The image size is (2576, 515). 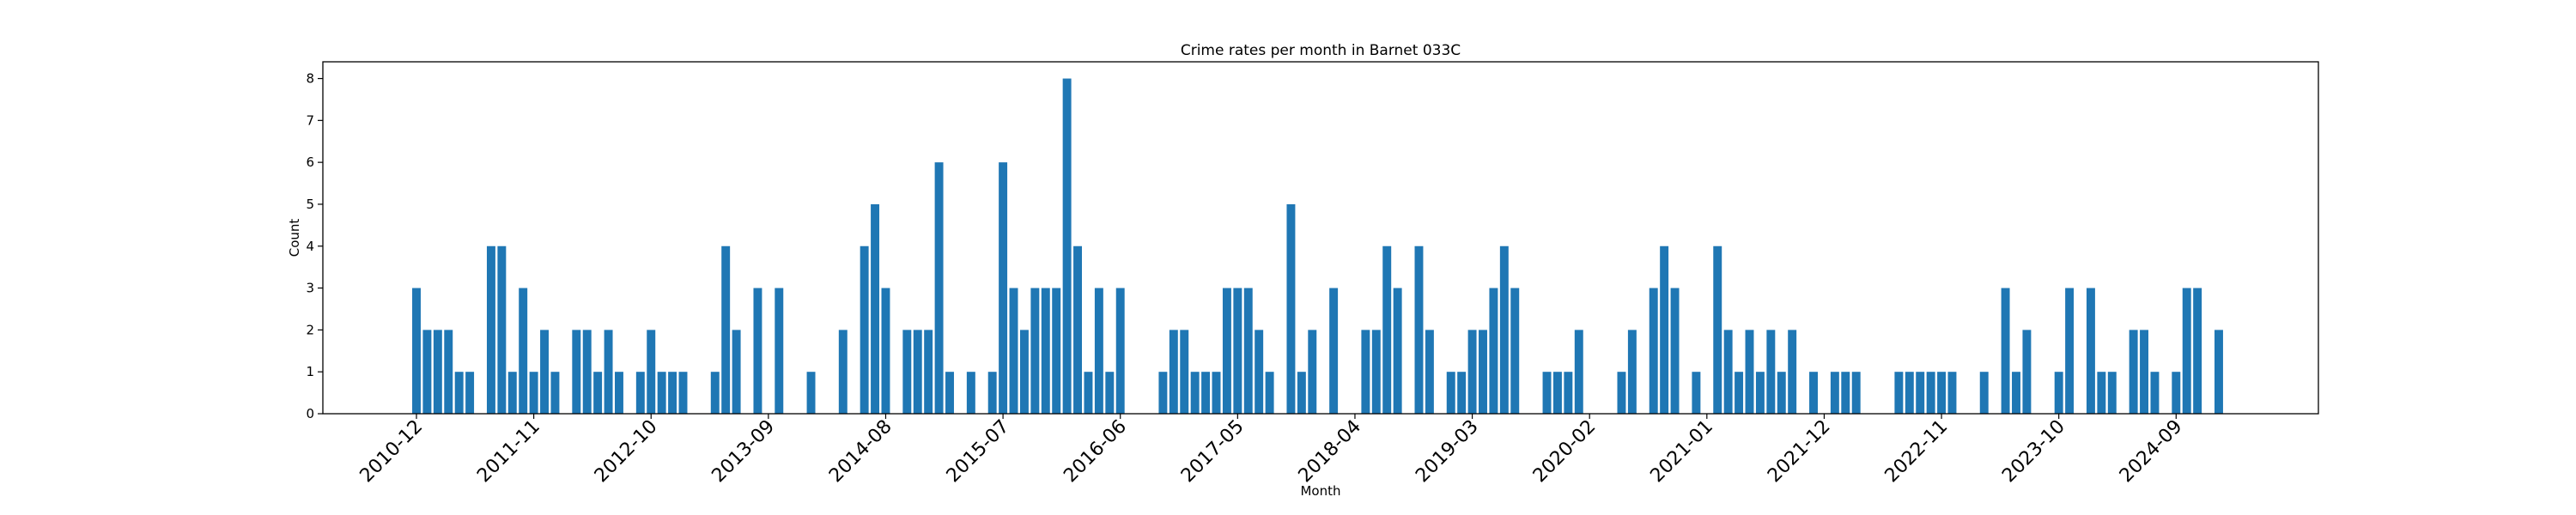 I want to click on x-tick-label-2012-10: 2012-10, so click(x=627, y=452).